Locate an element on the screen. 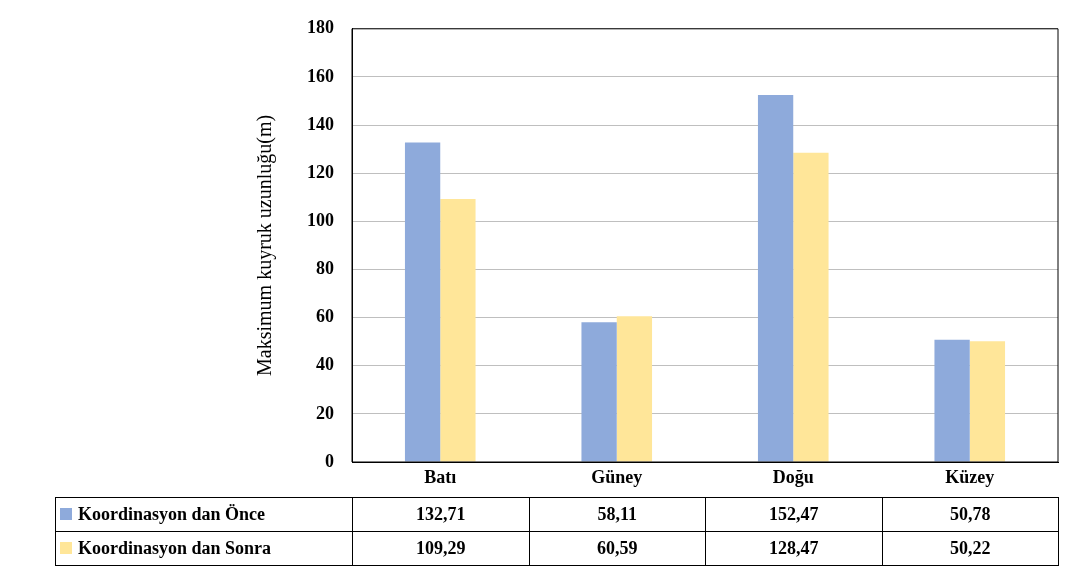 This screenshot has width=1079, height=579. data-label: 50,78 is located at coordinates (970, 514).